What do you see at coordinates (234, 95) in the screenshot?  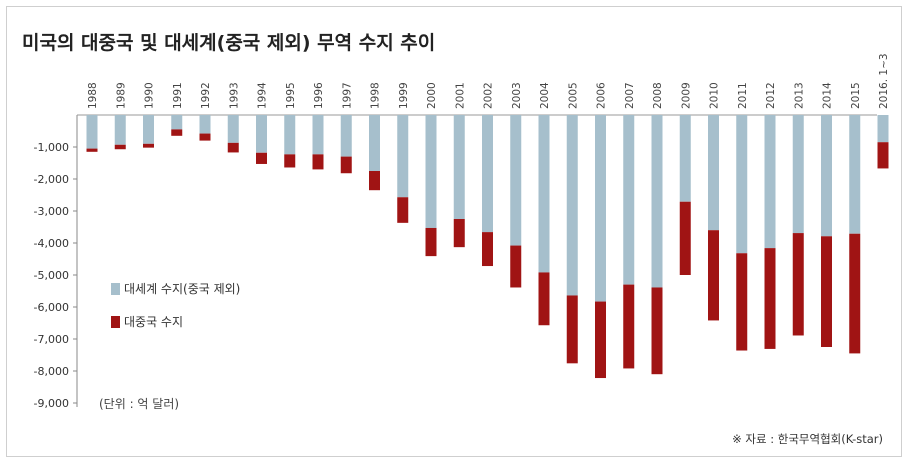 I see `x-tick-label: 1993` at bounding box center [234, 95].